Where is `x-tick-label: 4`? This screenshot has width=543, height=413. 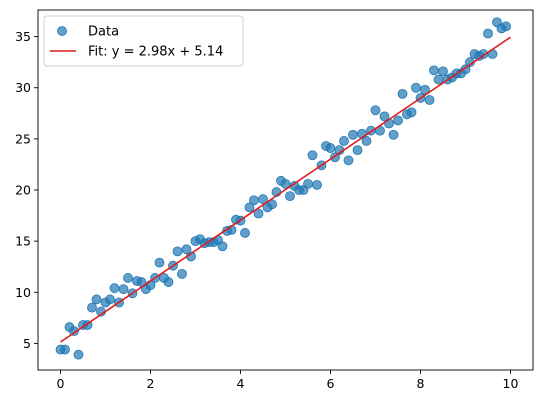
x-tick-label: 4 is located at coordinates (241, 383).